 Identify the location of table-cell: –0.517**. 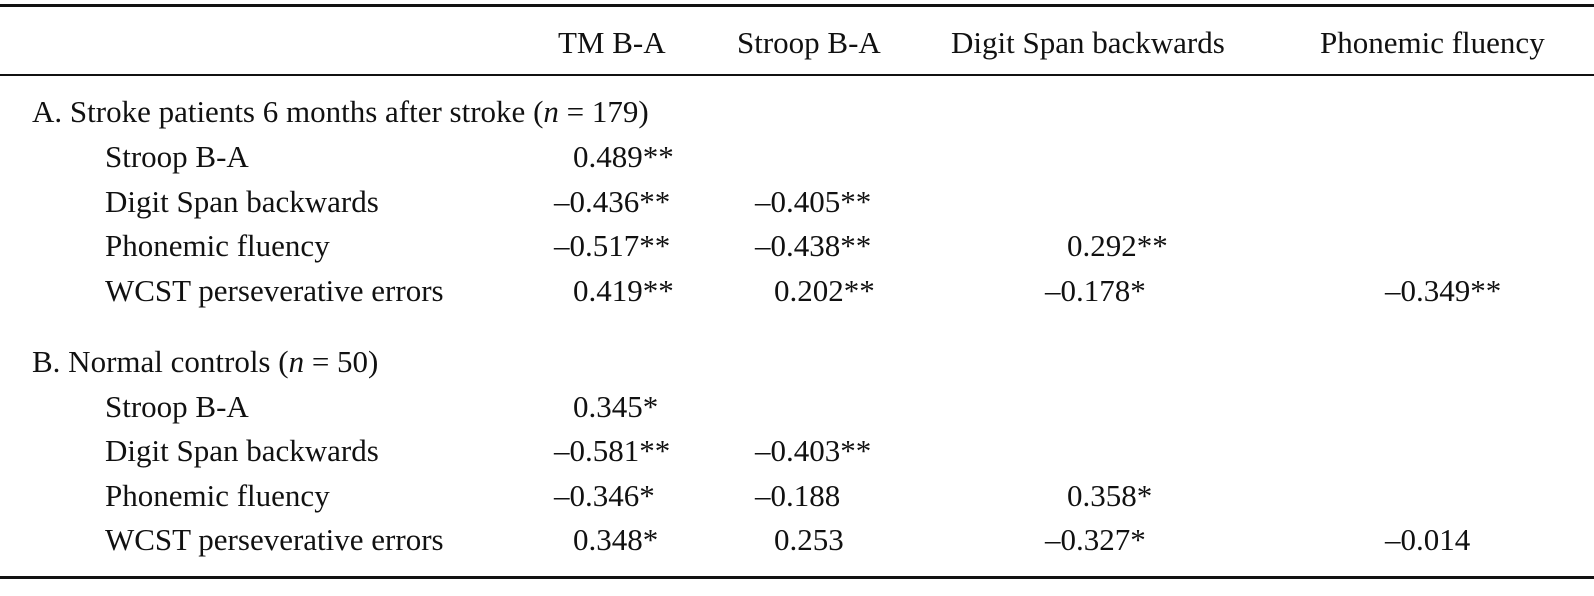
(612, 245).